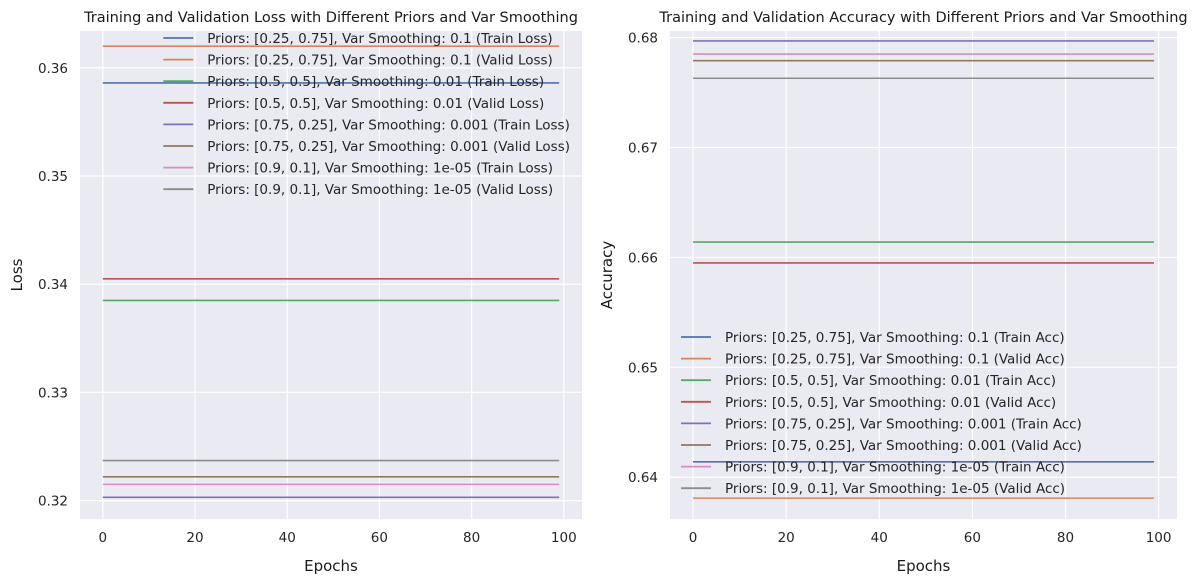 The image size is (1200, 584). I want to click on y-tick-label: 0.64, so click(643, 478).